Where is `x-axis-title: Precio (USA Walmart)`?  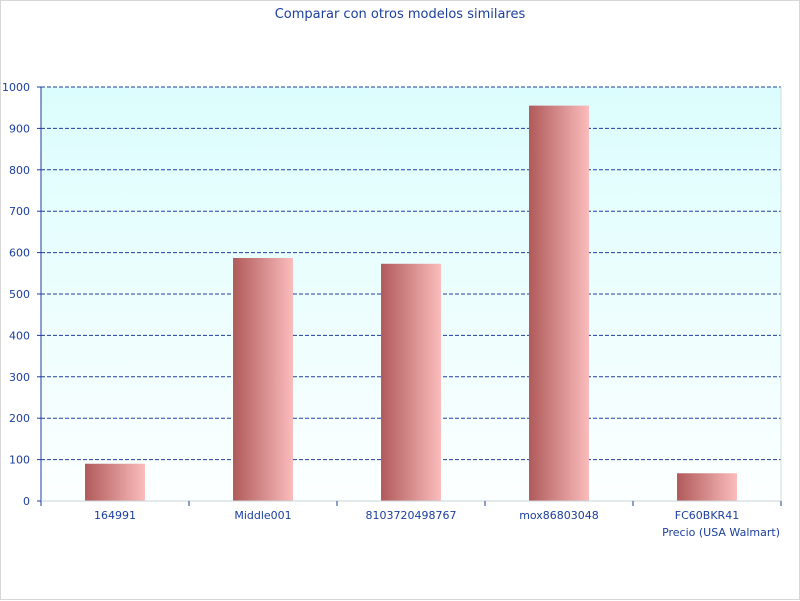 x-axis-title: Precio (USA Walmart) is located at coordinates (721, 532).